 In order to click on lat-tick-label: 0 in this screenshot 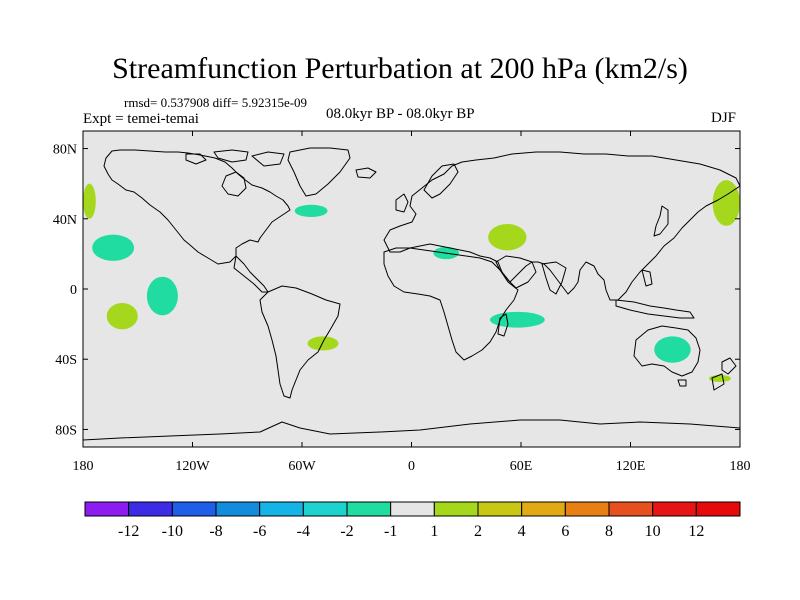, I will do `click(73, 290)`.